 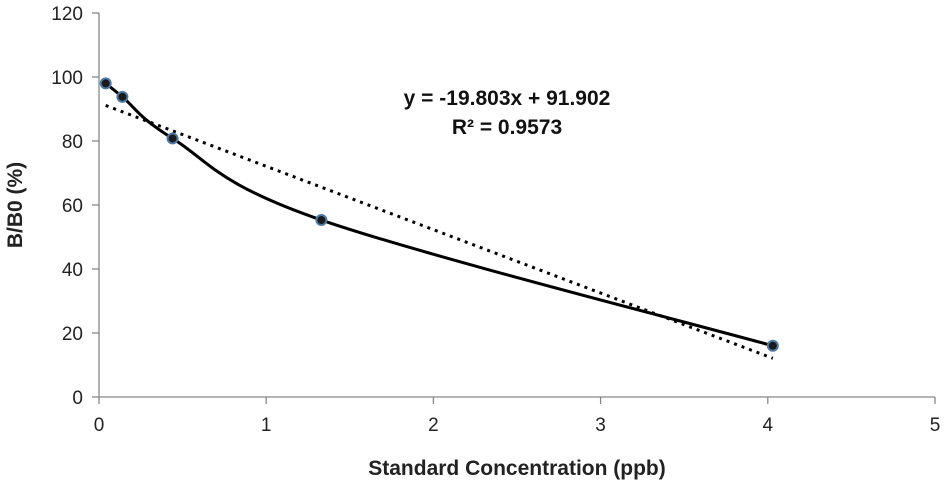 What do you see at coordinates (266, 425) in the screenshot?
I see `x-tick-label: 1` at bounding box center [266, 425].